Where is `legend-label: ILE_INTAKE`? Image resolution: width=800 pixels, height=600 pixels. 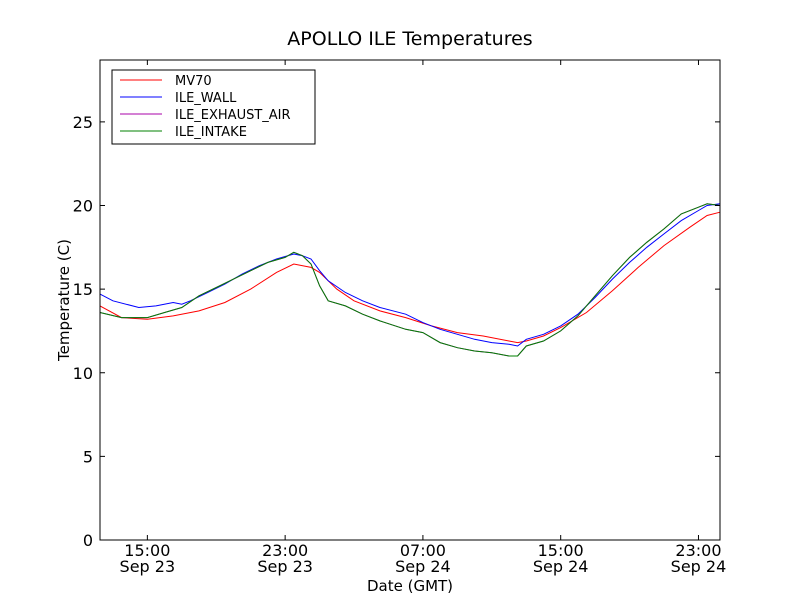
legend-label: ILE_INTAKE is located at coordinates (211, 132).